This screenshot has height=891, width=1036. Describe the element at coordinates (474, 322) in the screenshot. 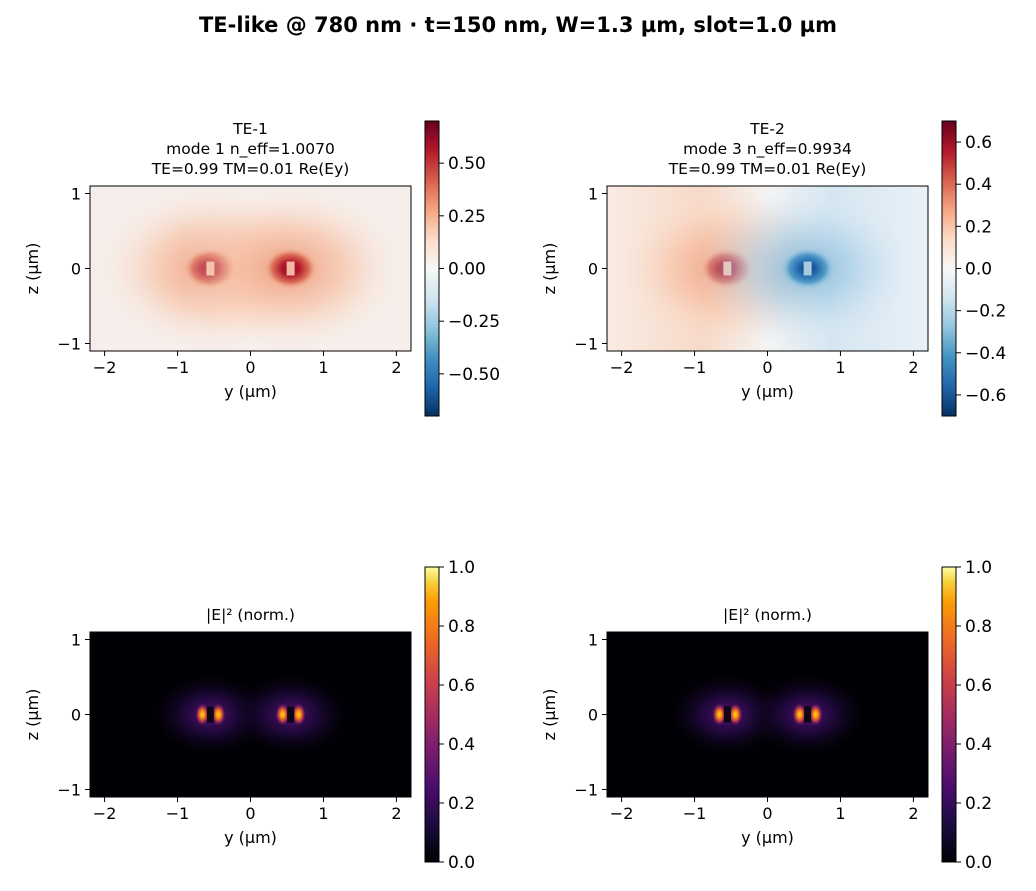

I see `colorbar-tick-label: −0.25` at that location.